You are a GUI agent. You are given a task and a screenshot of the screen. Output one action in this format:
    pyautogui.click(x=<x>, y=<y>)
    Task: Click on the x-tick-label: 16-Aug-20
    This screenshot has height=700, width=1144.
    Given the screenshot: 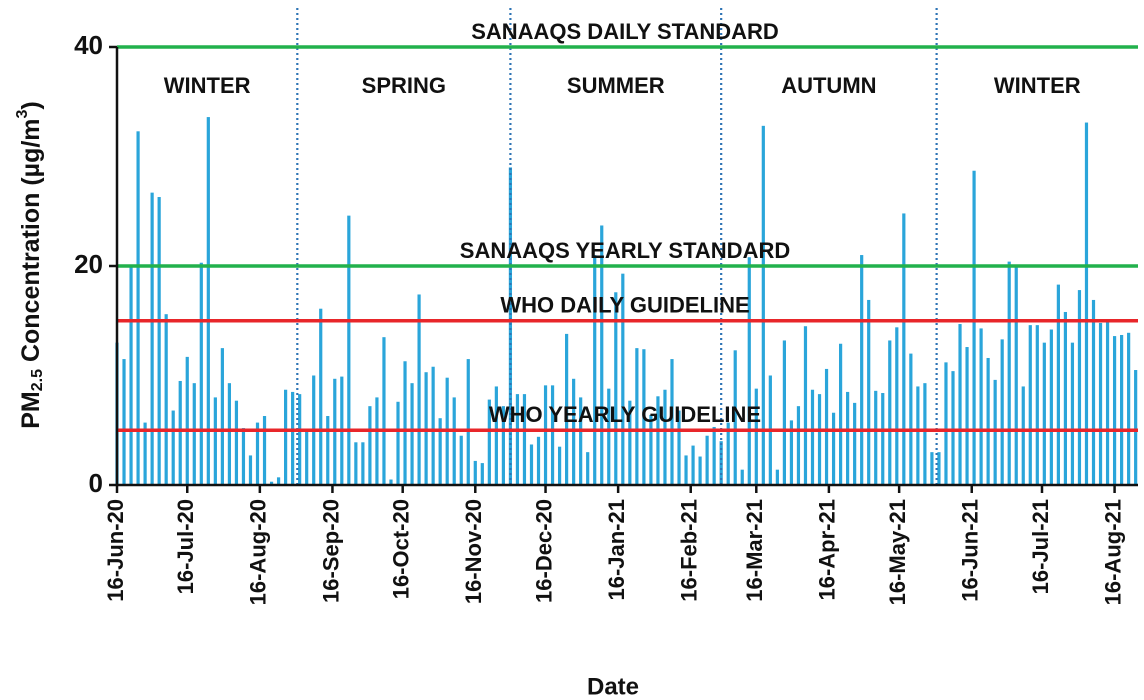 What is the action you would take?
    pyautogui.click(x=258, y=552)
    